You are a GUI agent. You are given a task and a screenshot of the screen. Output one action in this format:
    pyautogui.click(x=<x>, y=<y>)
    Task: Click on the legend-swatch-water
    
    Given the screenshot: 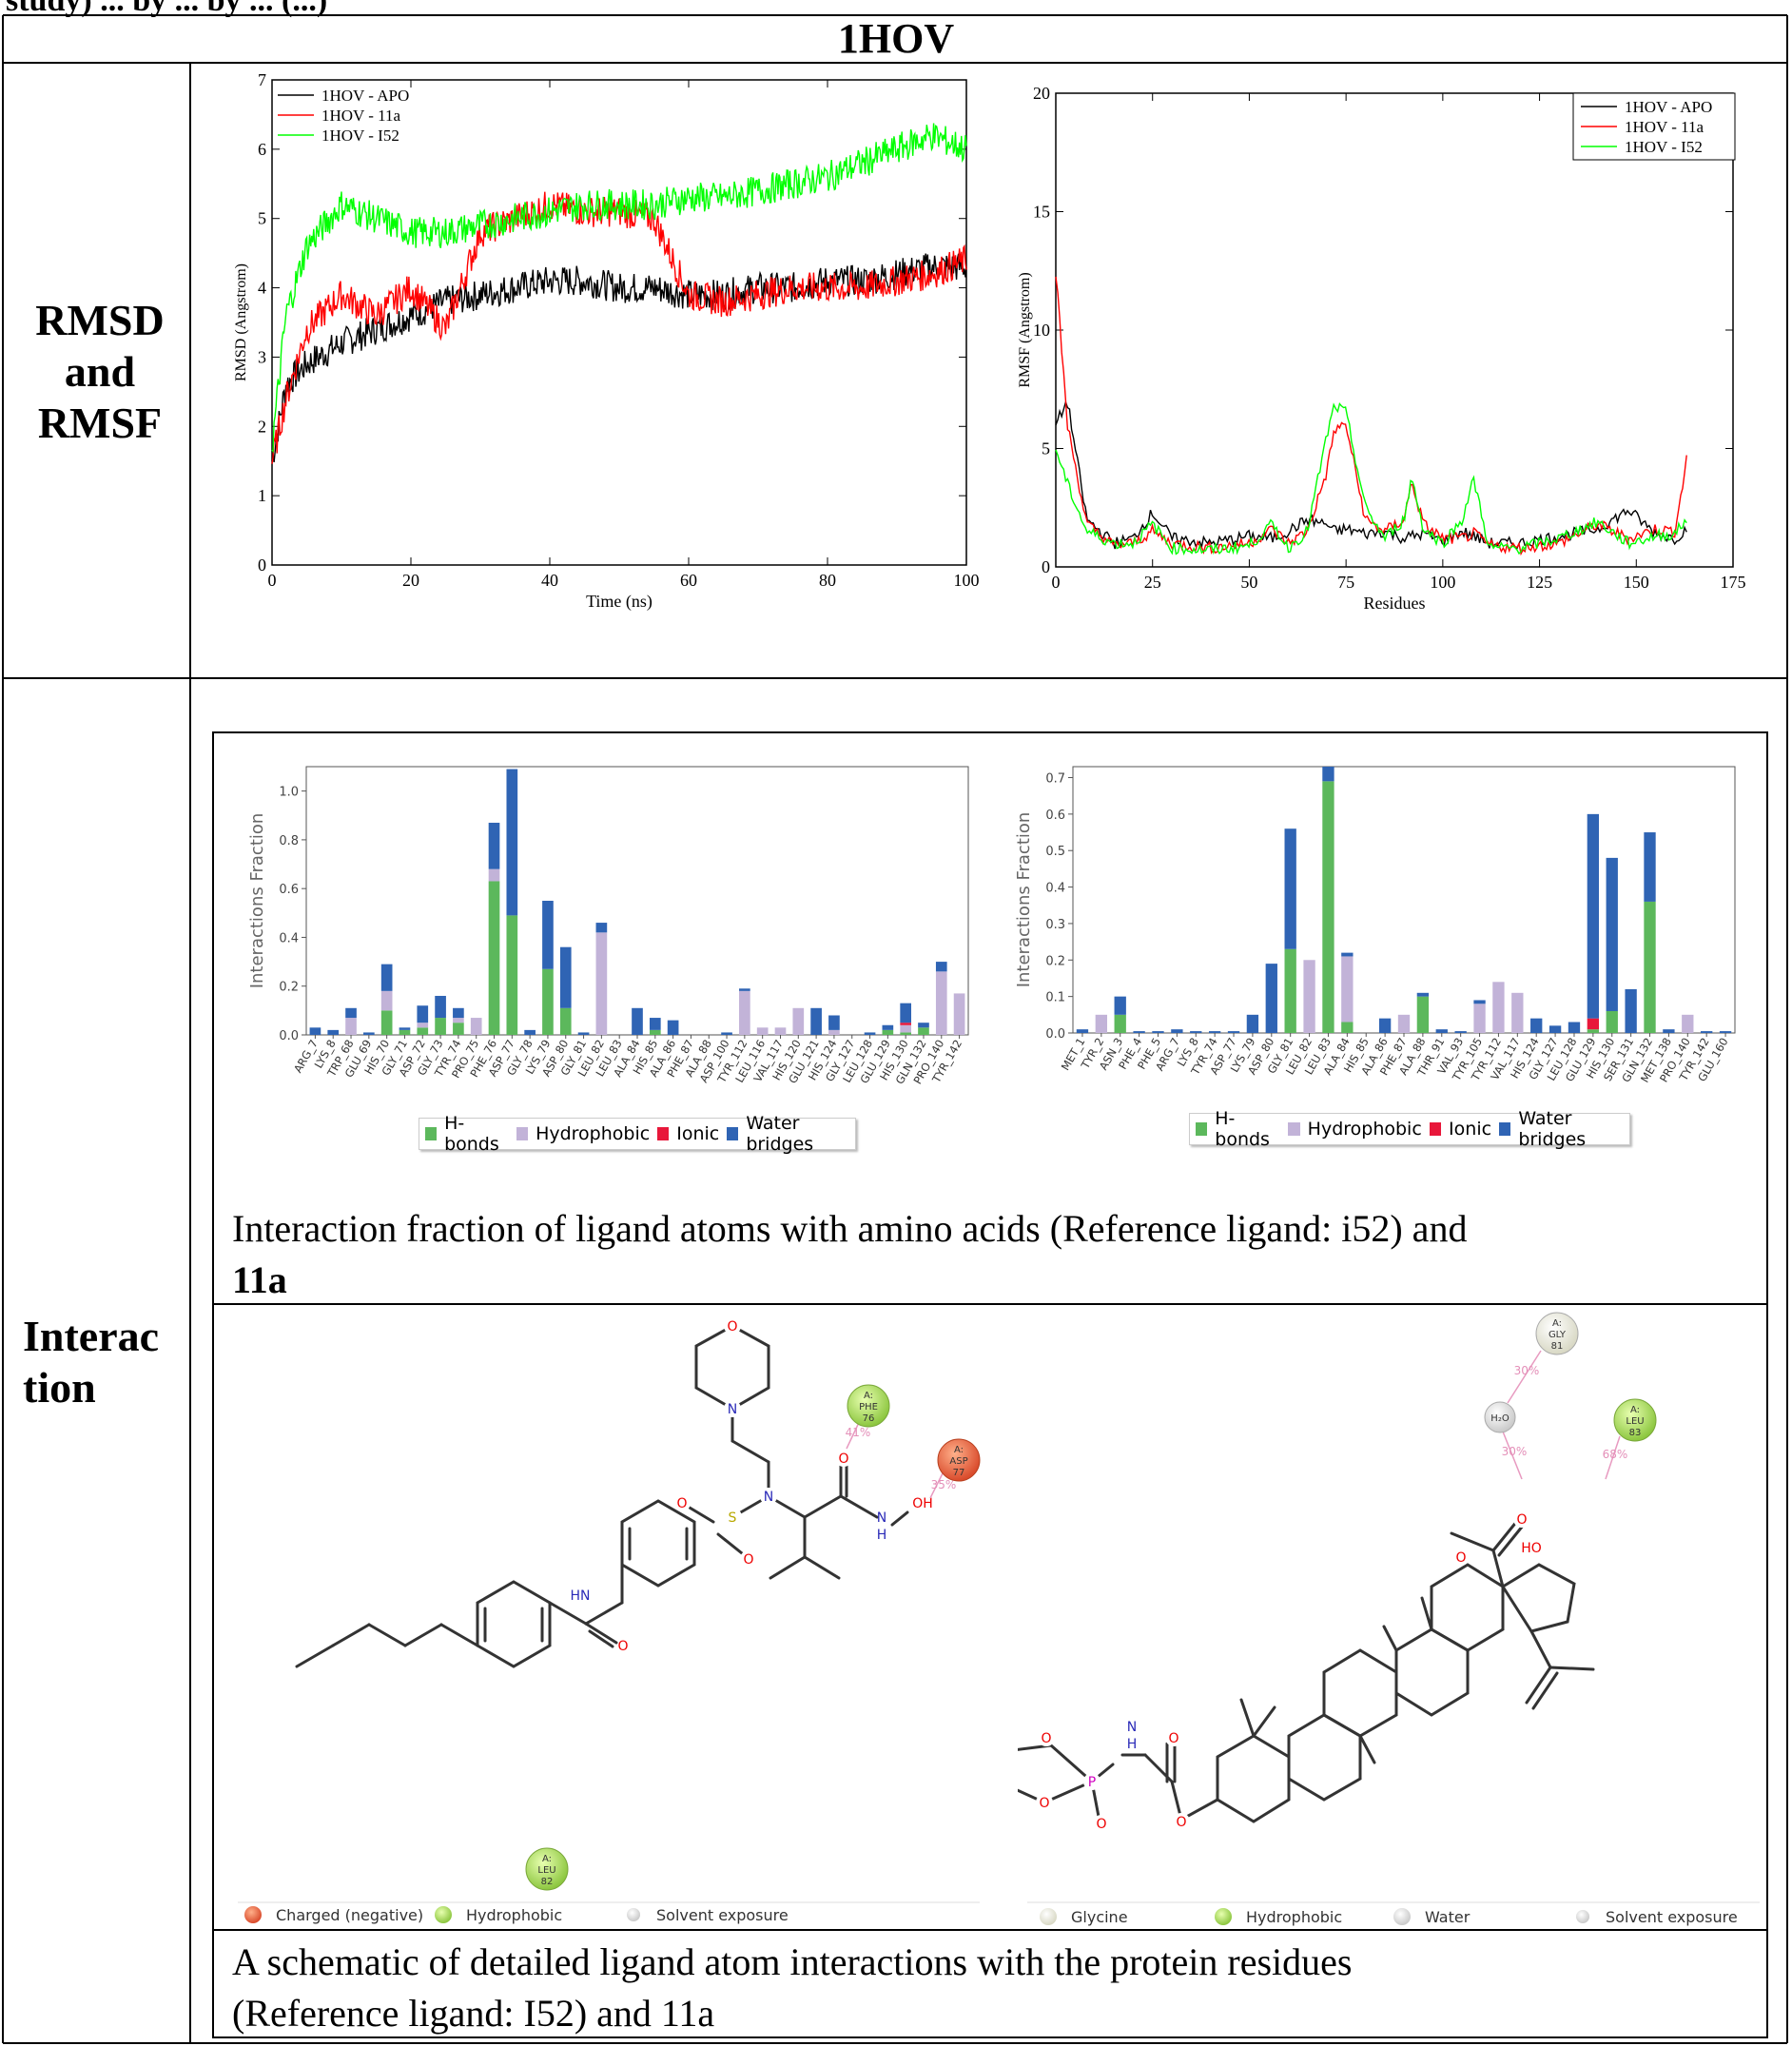 What is the action you would take?
    pyautogui.click(x=733, y=1133)
    